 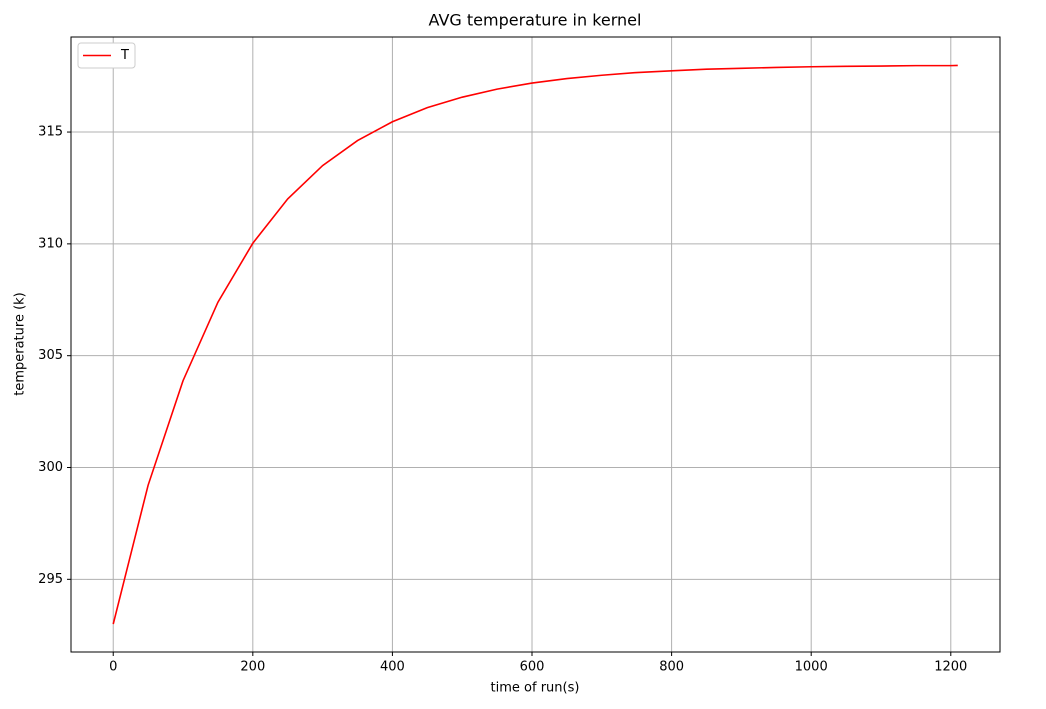 I want to click on y-tick-label: 310, so click(x=50, y=243).